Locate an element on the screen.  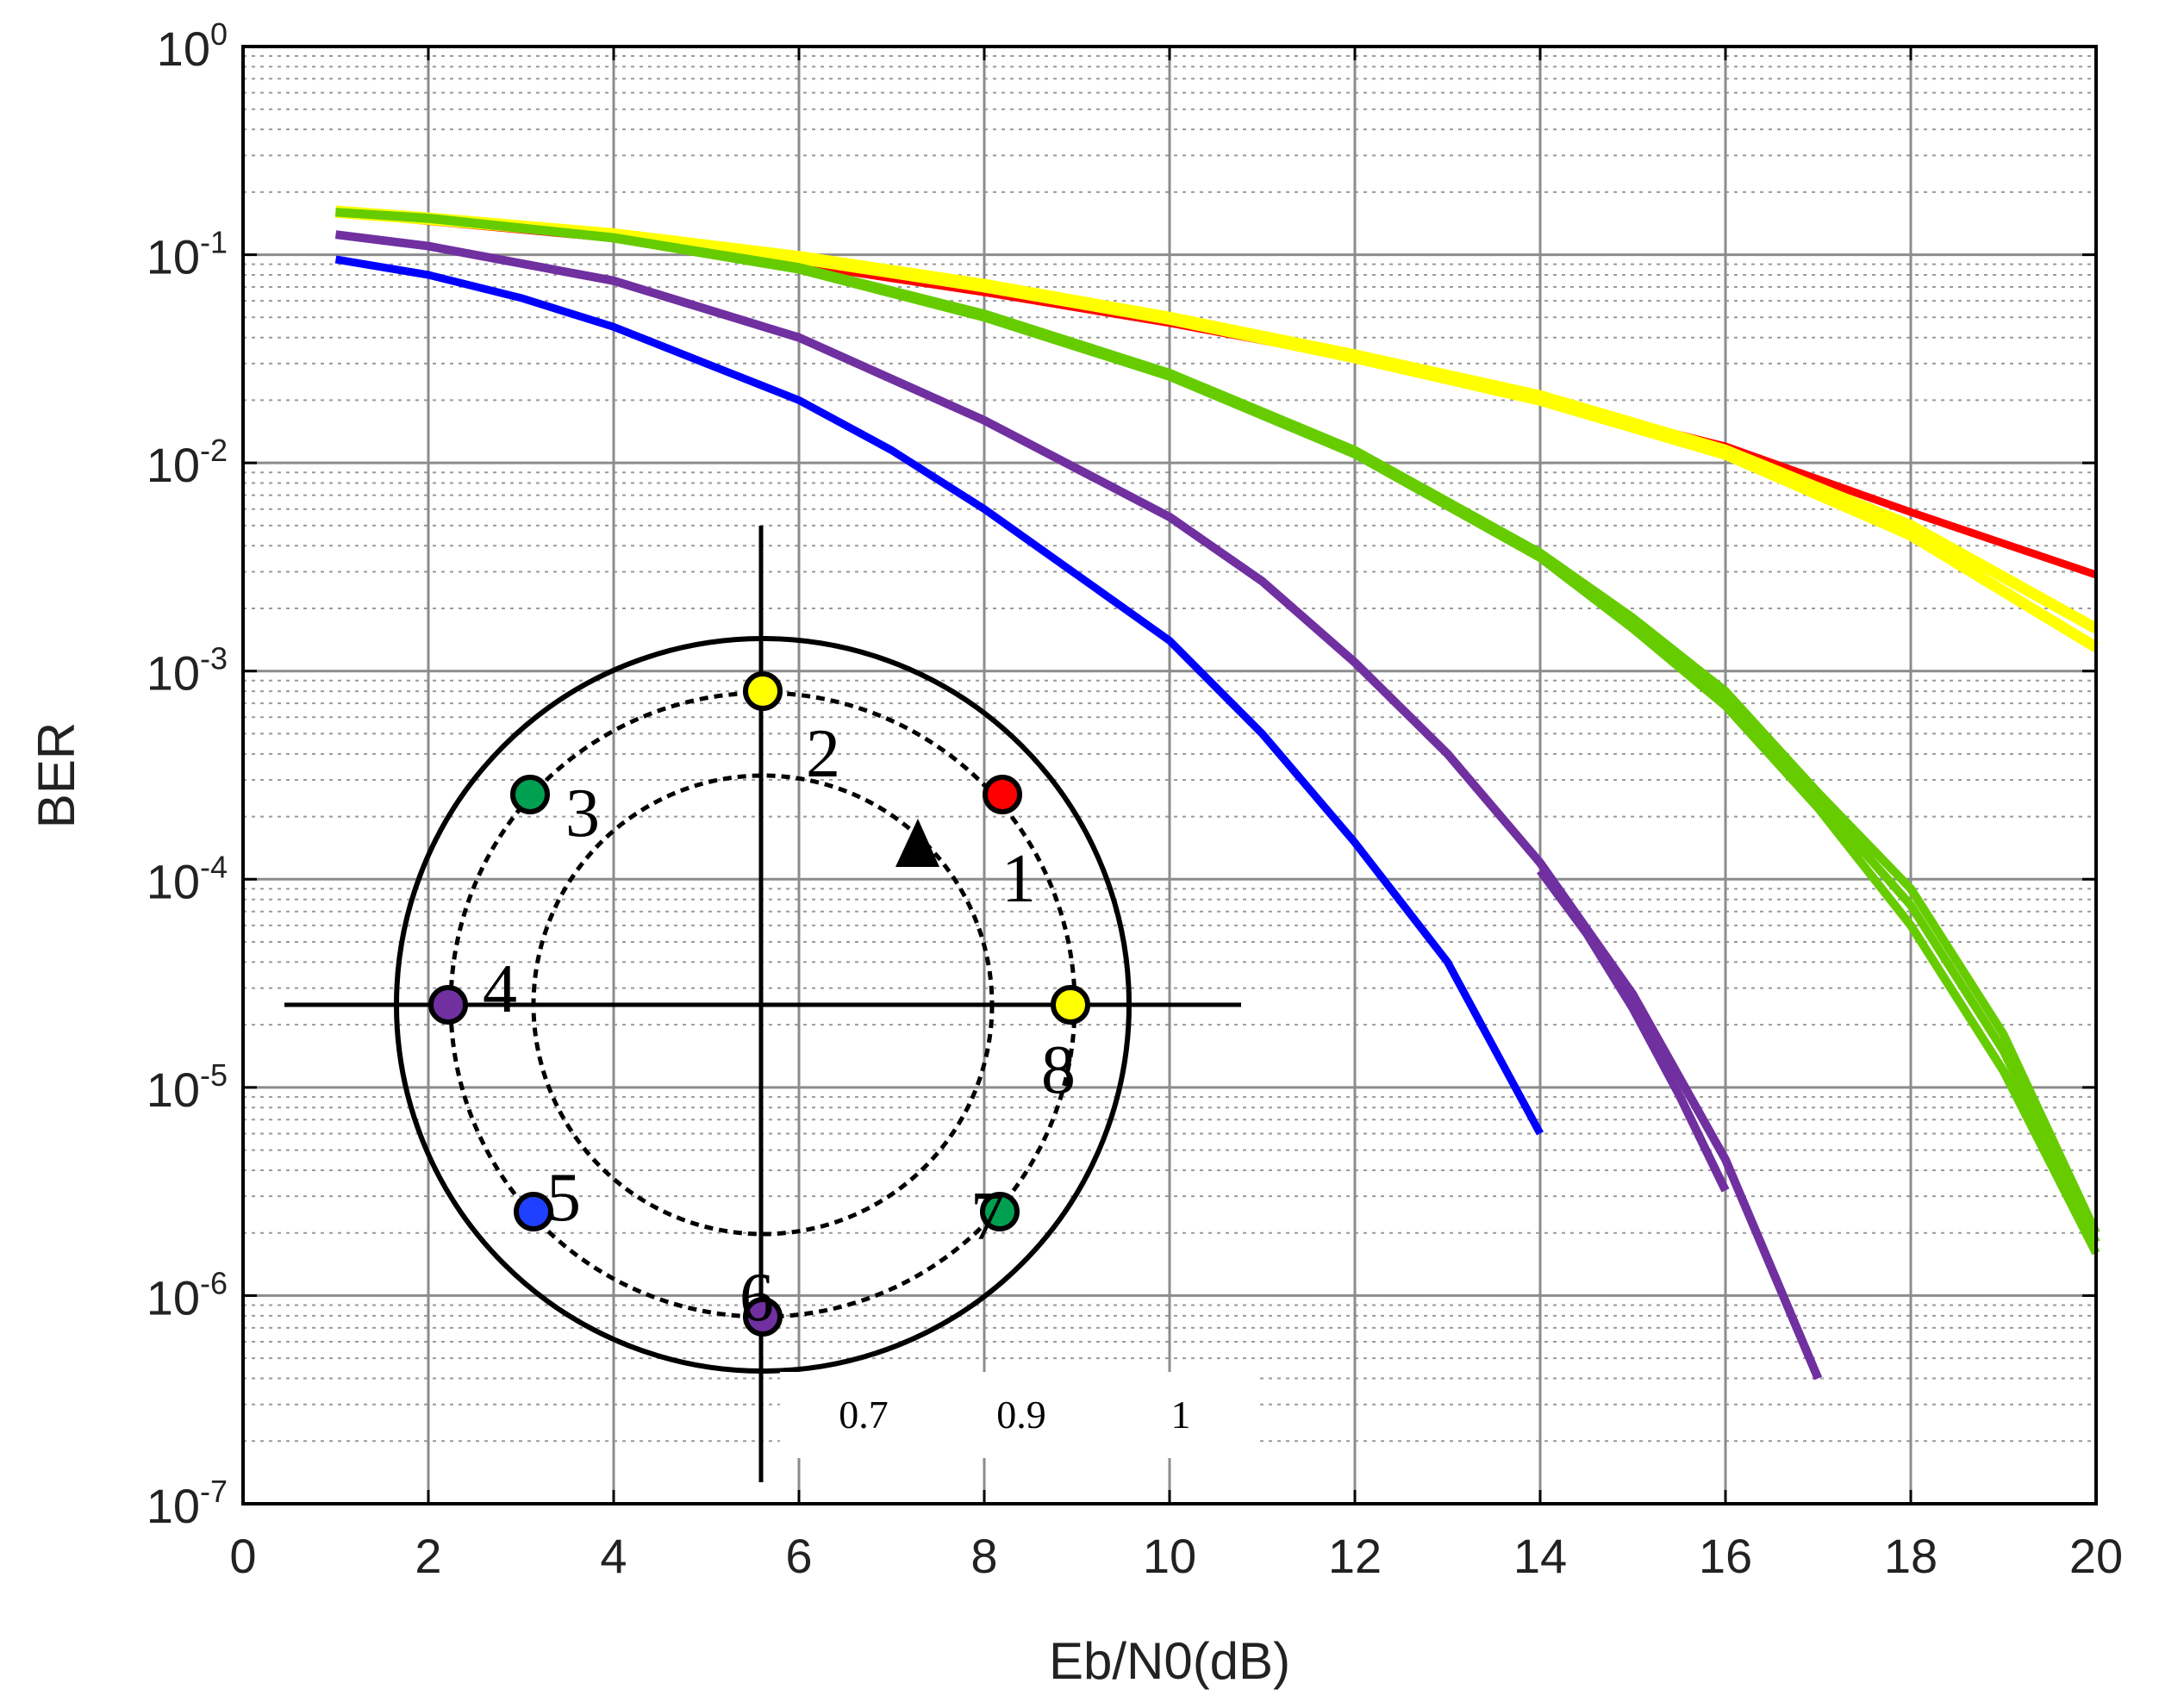
x-tick-label: 2 is located at coordinates (428, 1556).